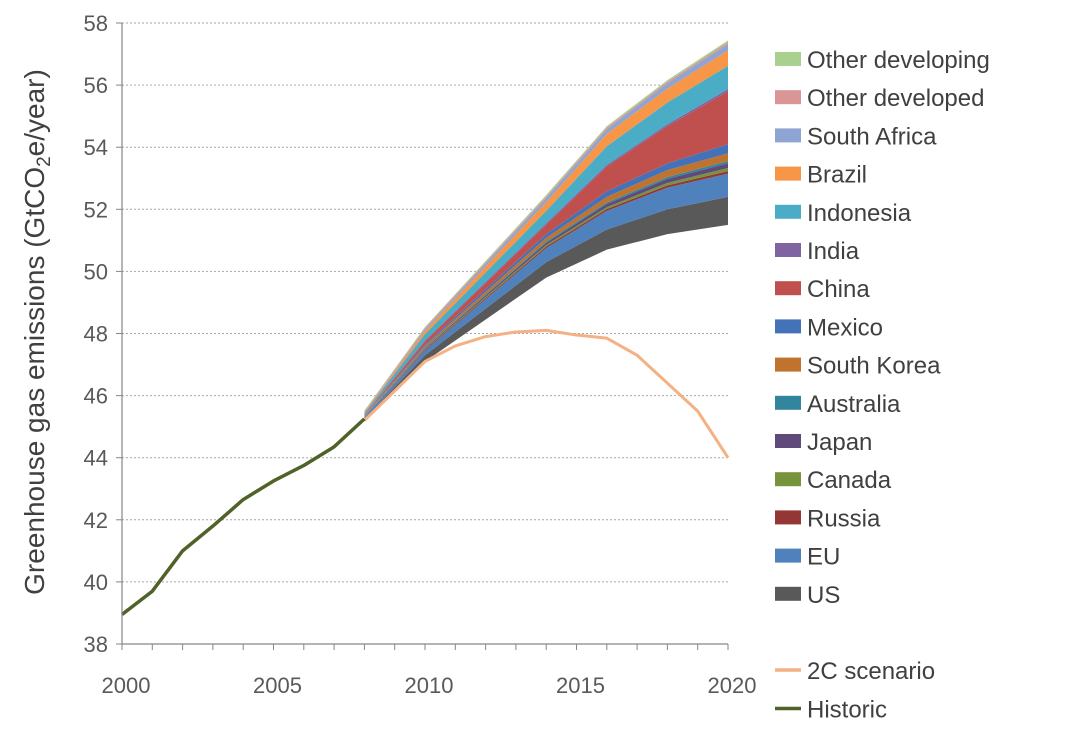 The width and height of the screenshot is (1076, 742). Describe the element at coordinates (788, 593) in the screenshot. I see `legend-swatch-us` at that location.